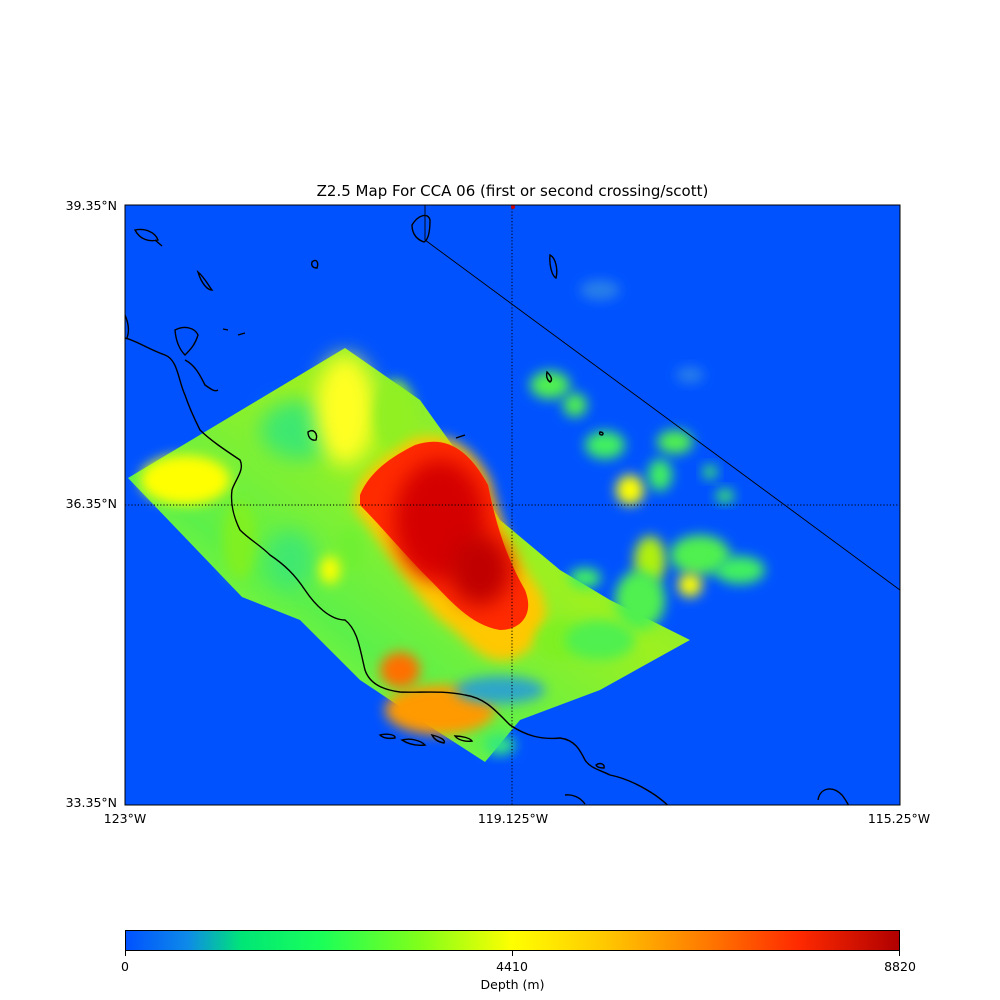  Describe the element at coordinates (900, 966) in the screenshot. I see `colorbar-tick-label-2: 8820` at that location.